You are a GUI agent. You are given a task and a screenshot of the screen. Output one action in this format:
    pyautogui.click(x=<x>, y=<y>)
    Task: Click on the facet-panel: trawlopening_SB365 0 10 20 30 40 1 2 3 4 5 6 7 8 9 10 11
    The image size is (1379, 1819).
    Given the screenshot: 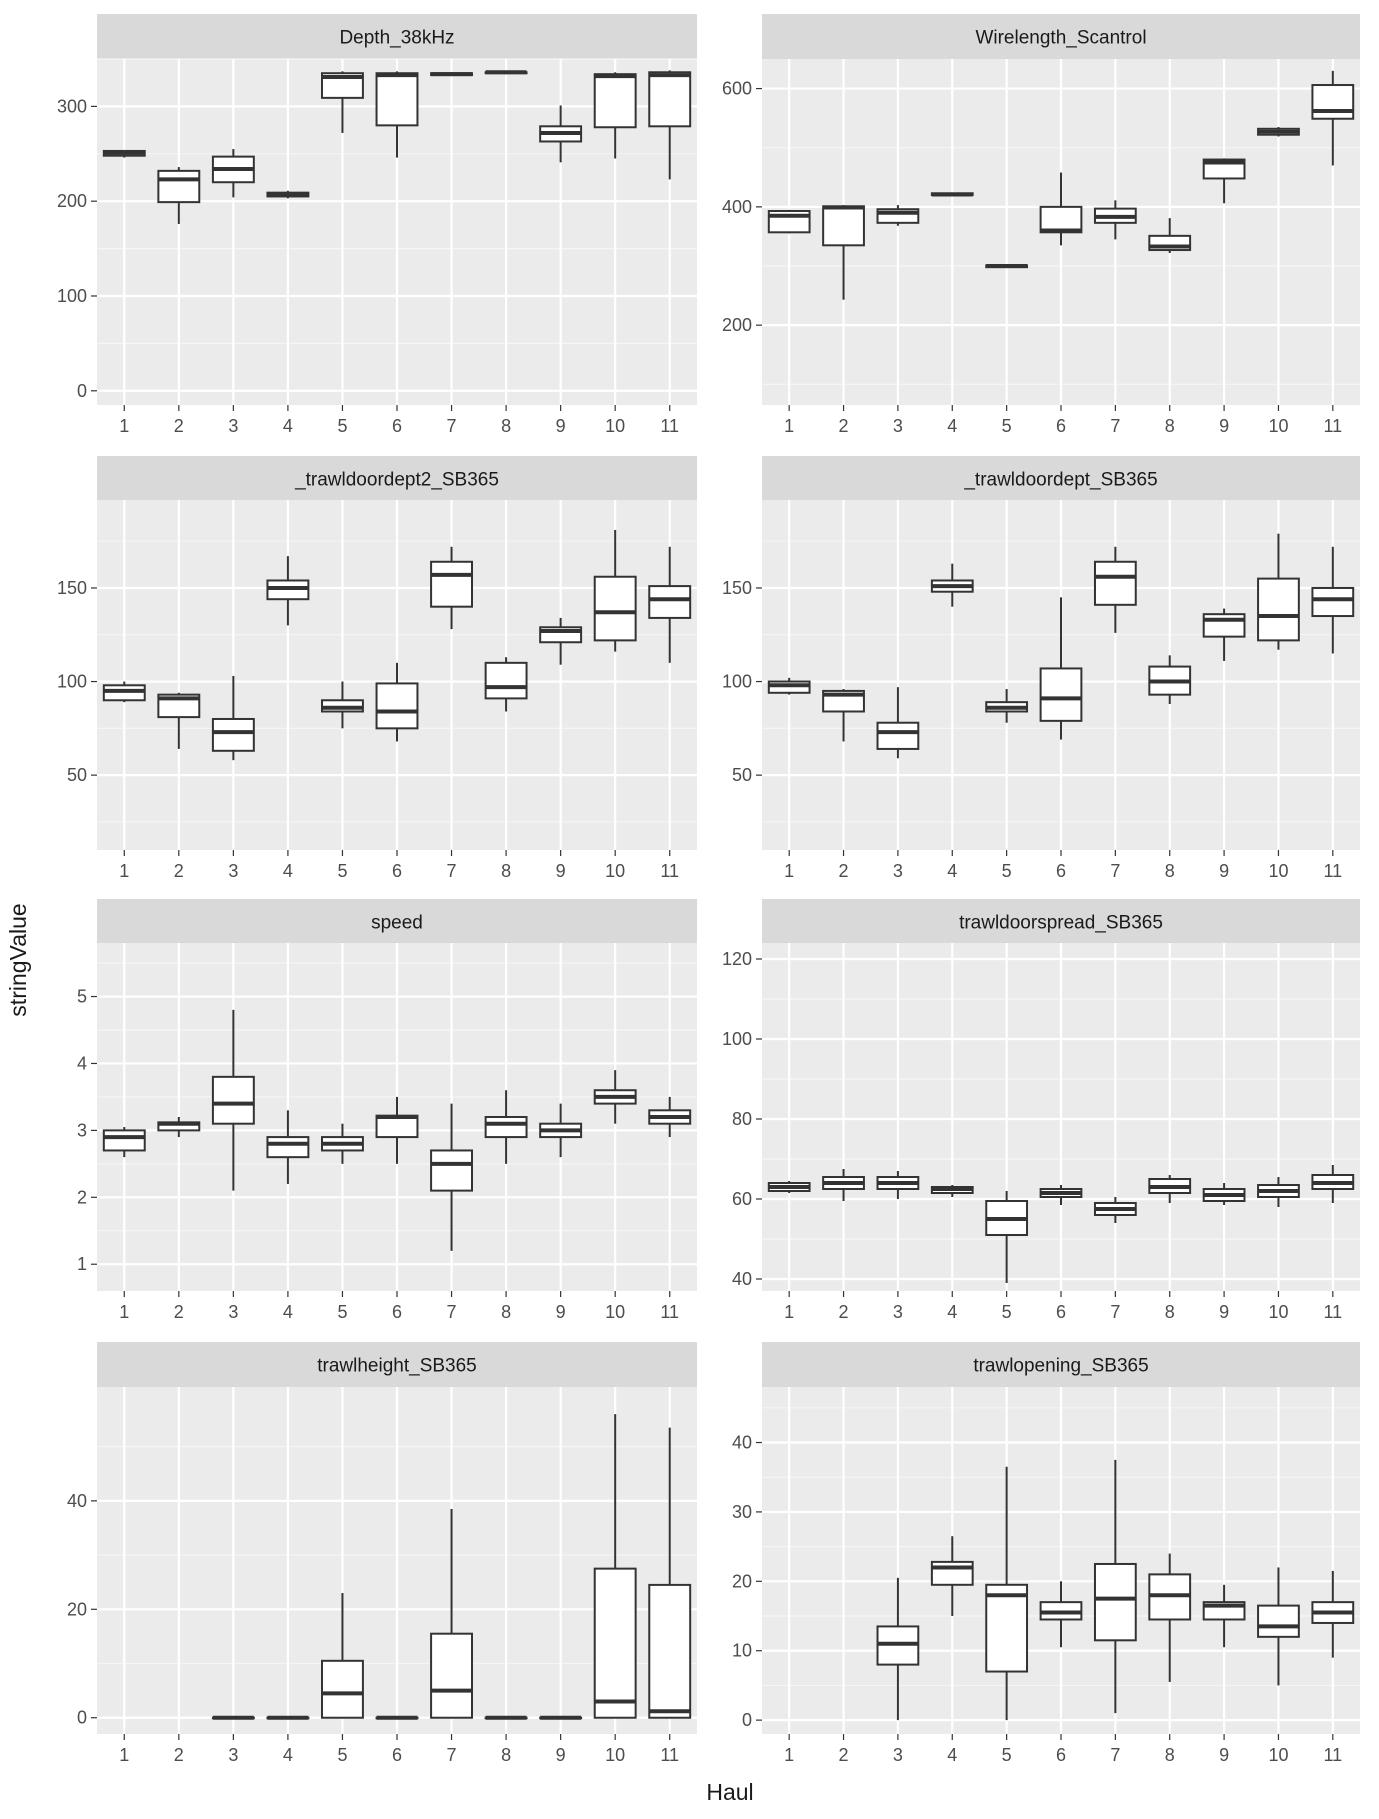 What is the action you would take?
    pyautogui.click(x=1046, y=1553)
    